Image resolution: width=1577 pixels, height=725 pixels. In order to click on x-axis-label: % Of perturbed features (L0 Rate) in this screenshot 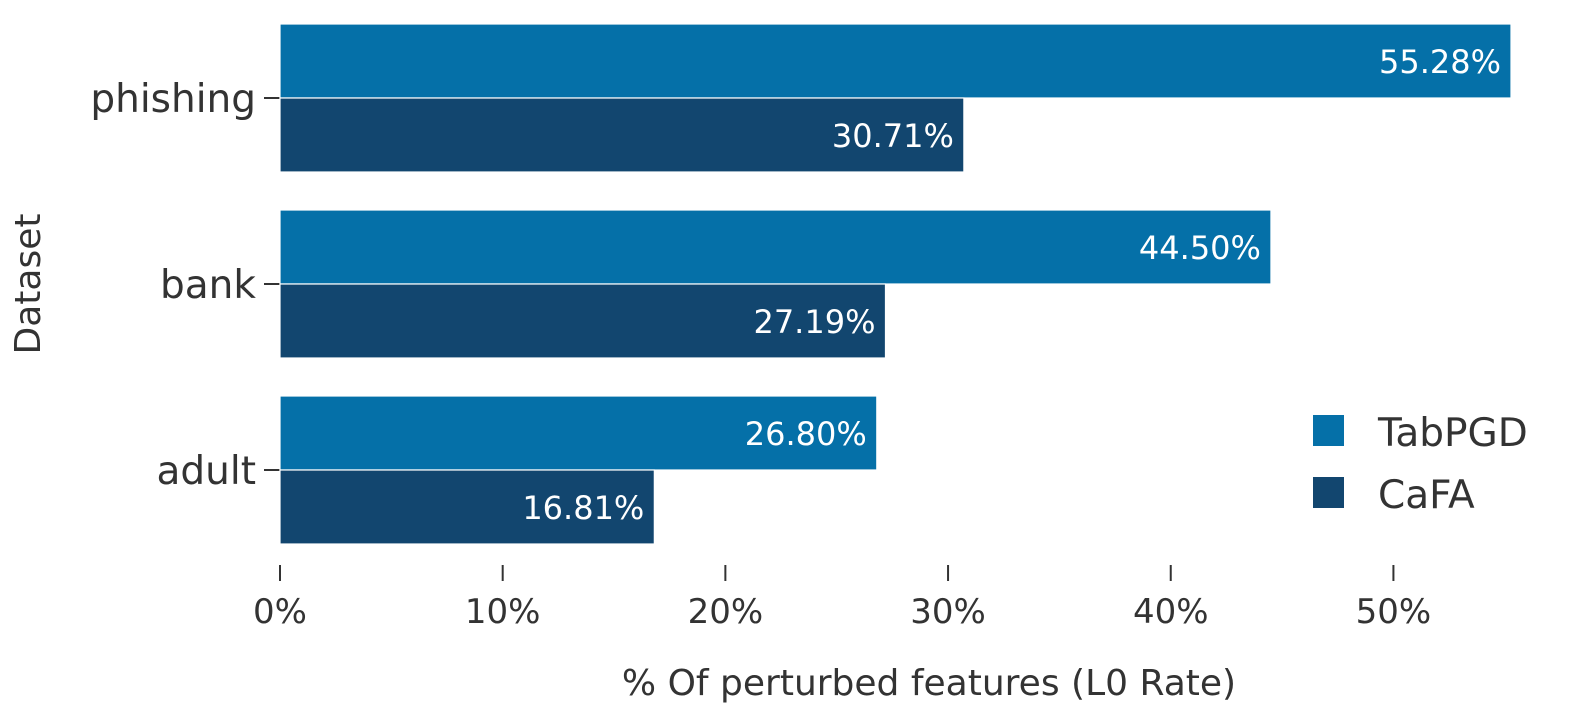, I will do `click(929, 683)`.